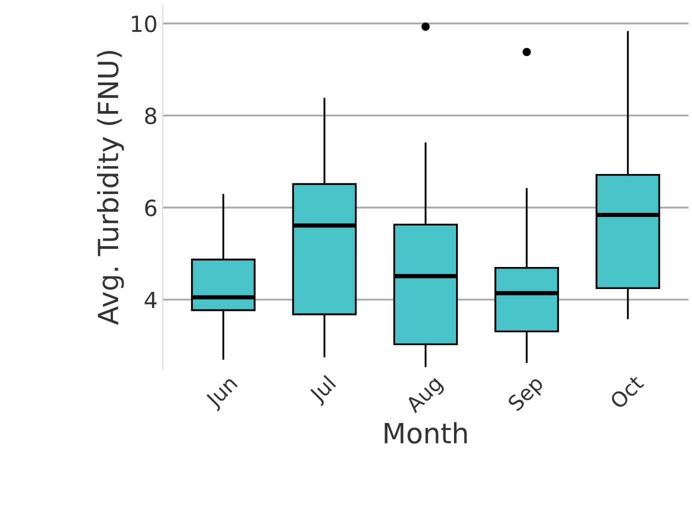 The image size is (692, 505). I want to click on x-tick-label: Jun, so click(222, 393).